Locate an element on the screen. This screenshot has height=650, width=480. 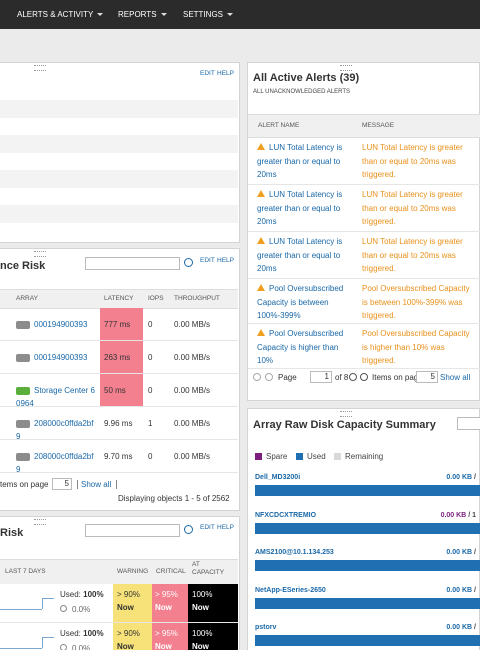
items-label: Items on page is located at coordinates (397, 377).